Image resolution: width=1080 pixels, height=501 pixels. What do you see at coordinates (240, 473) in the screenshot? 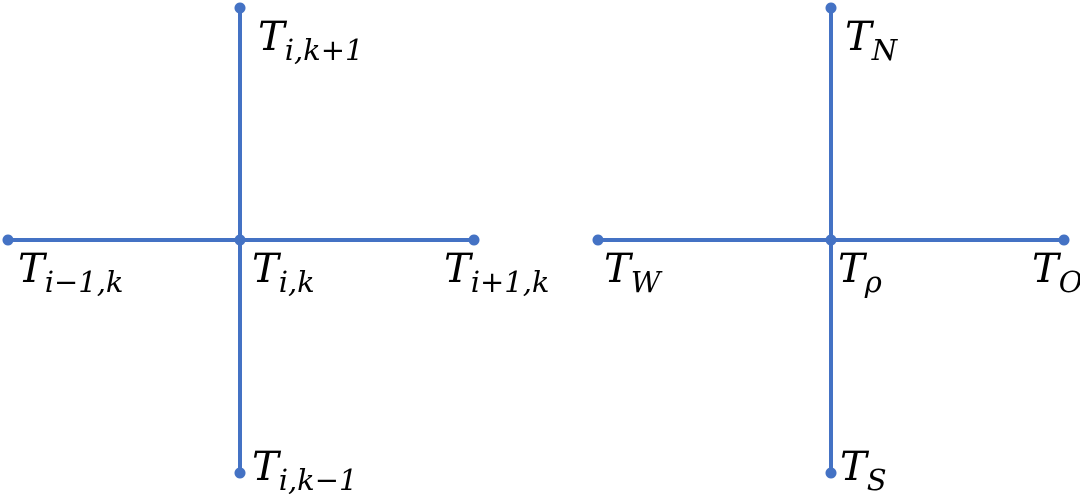
I see `left-south-node` at bounding box center [240, 473].